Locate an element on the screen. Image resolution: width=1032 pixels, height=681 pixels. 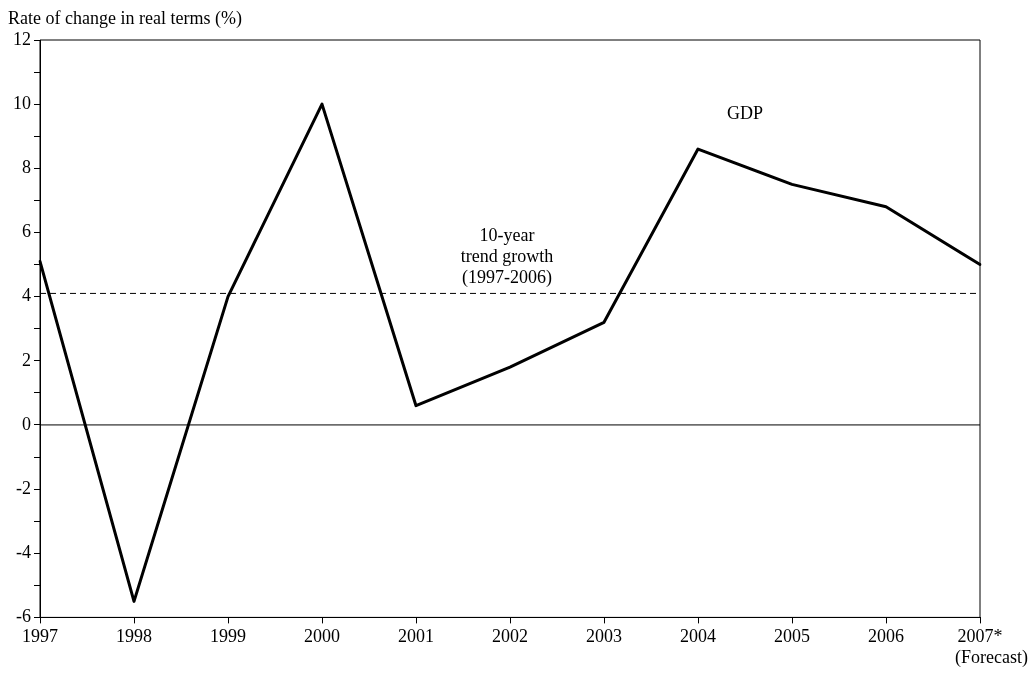
x-tick-label: 2004 is located at coordinates (698, 635).